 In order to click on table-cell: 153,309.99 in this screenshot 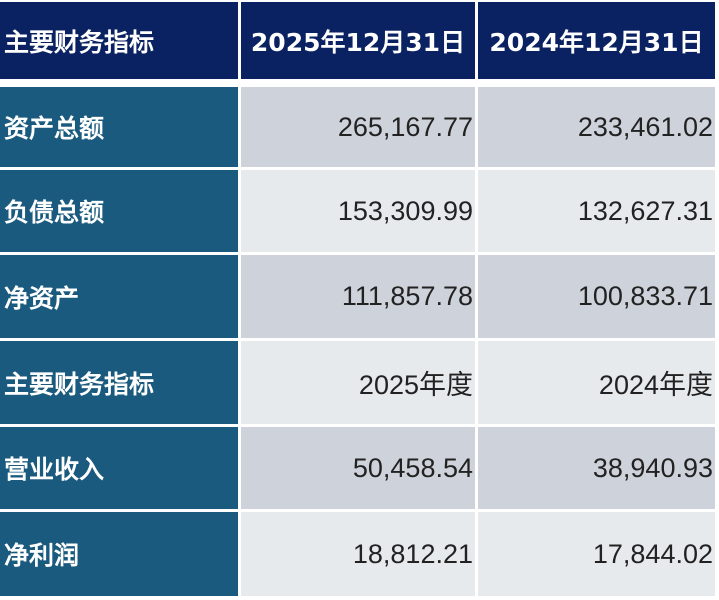, I will do `click(358, 211)`.